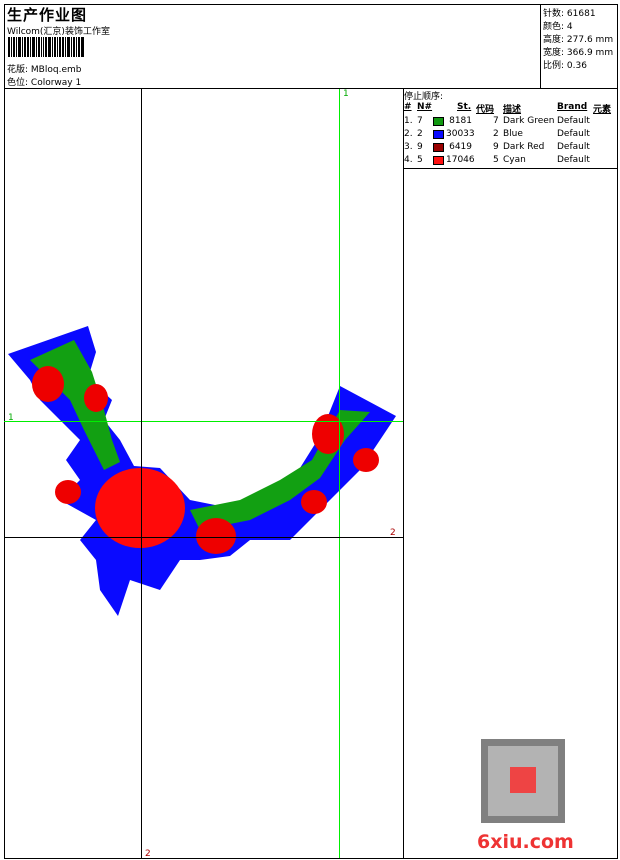 The image size is (620, 860). I want to click on rose-large, so click(140, 508).